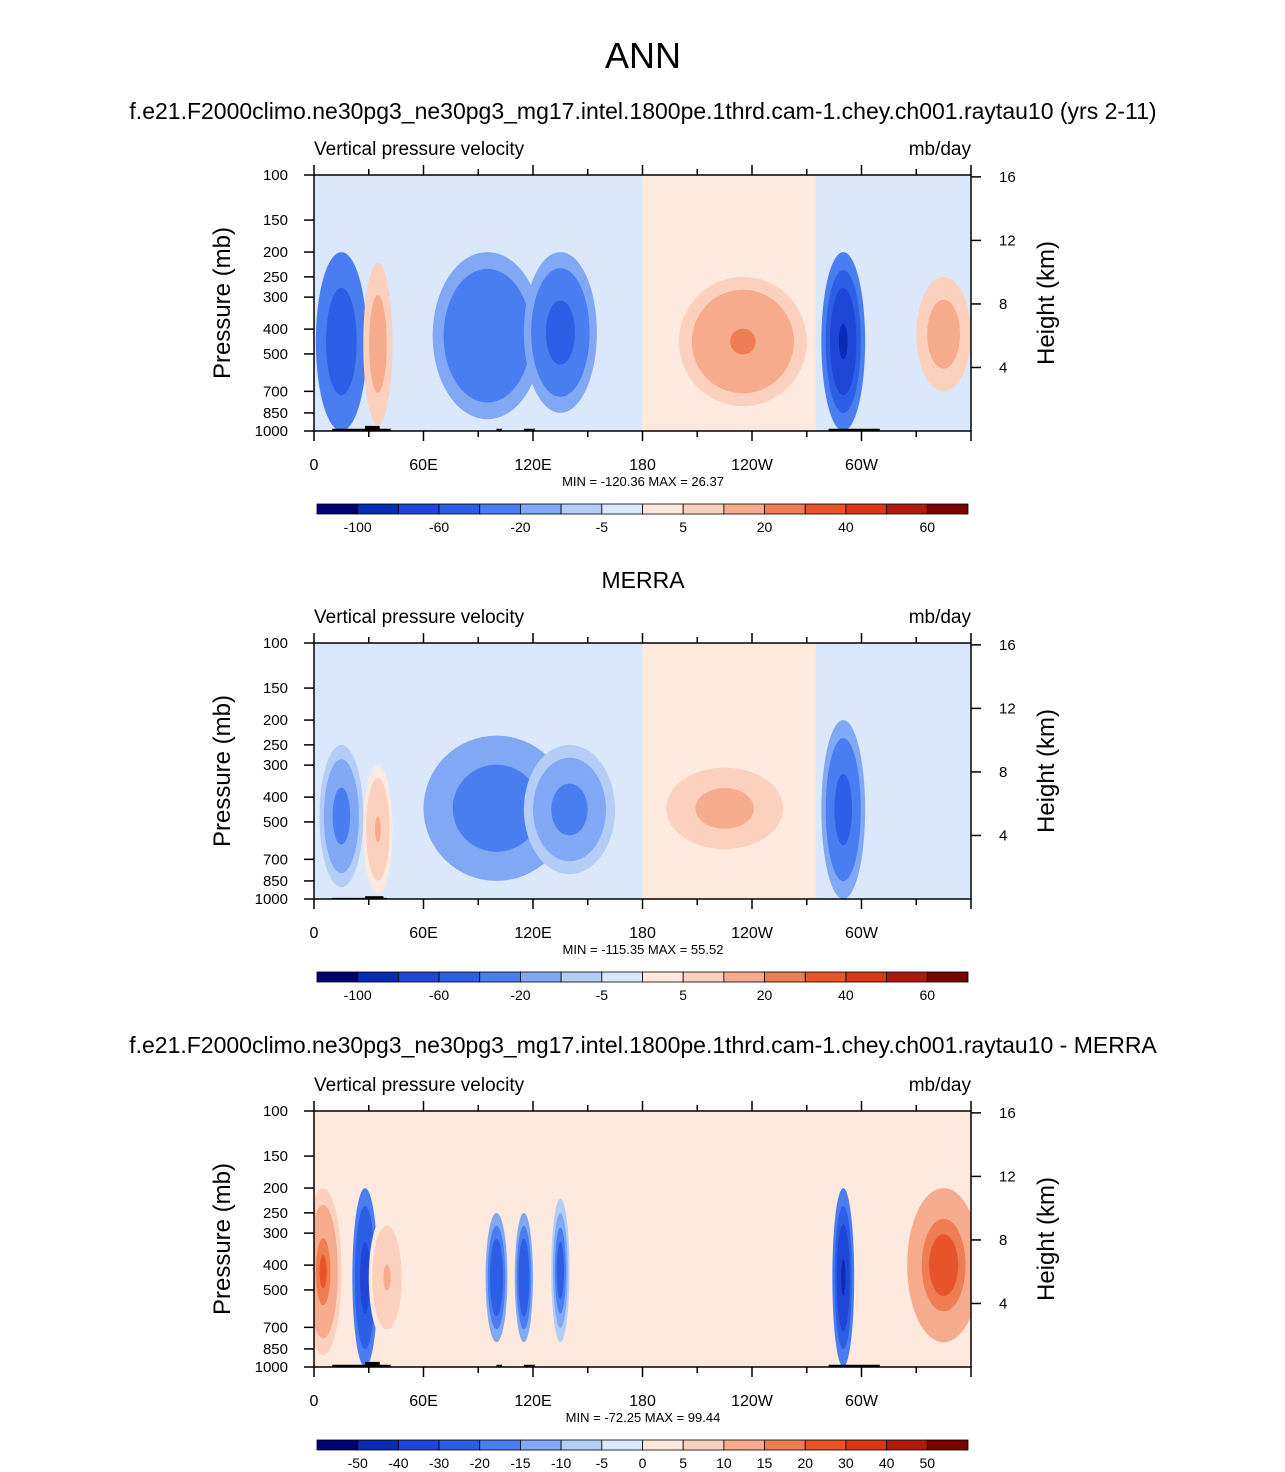  What do you see at coordinates (275, 329) in the screenshot?
I see `y-tick-label: 400` at bounding box center [275, 329].